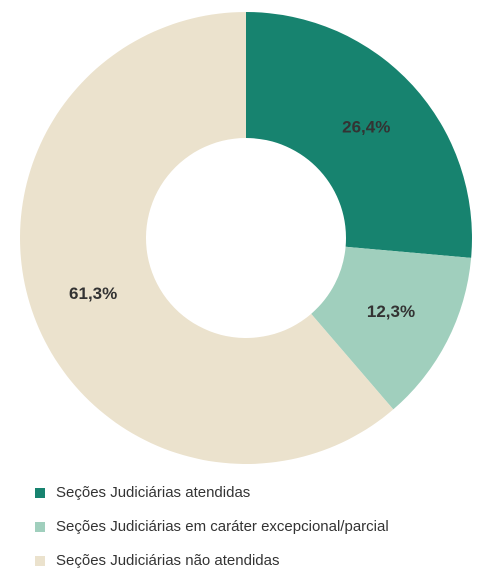 The width and height of the screenshot is (497, 586). What do you see at coordinates (93, 293) in the screenshot?
I see `value-label: 61,3%` at bounding box center [93, 293].